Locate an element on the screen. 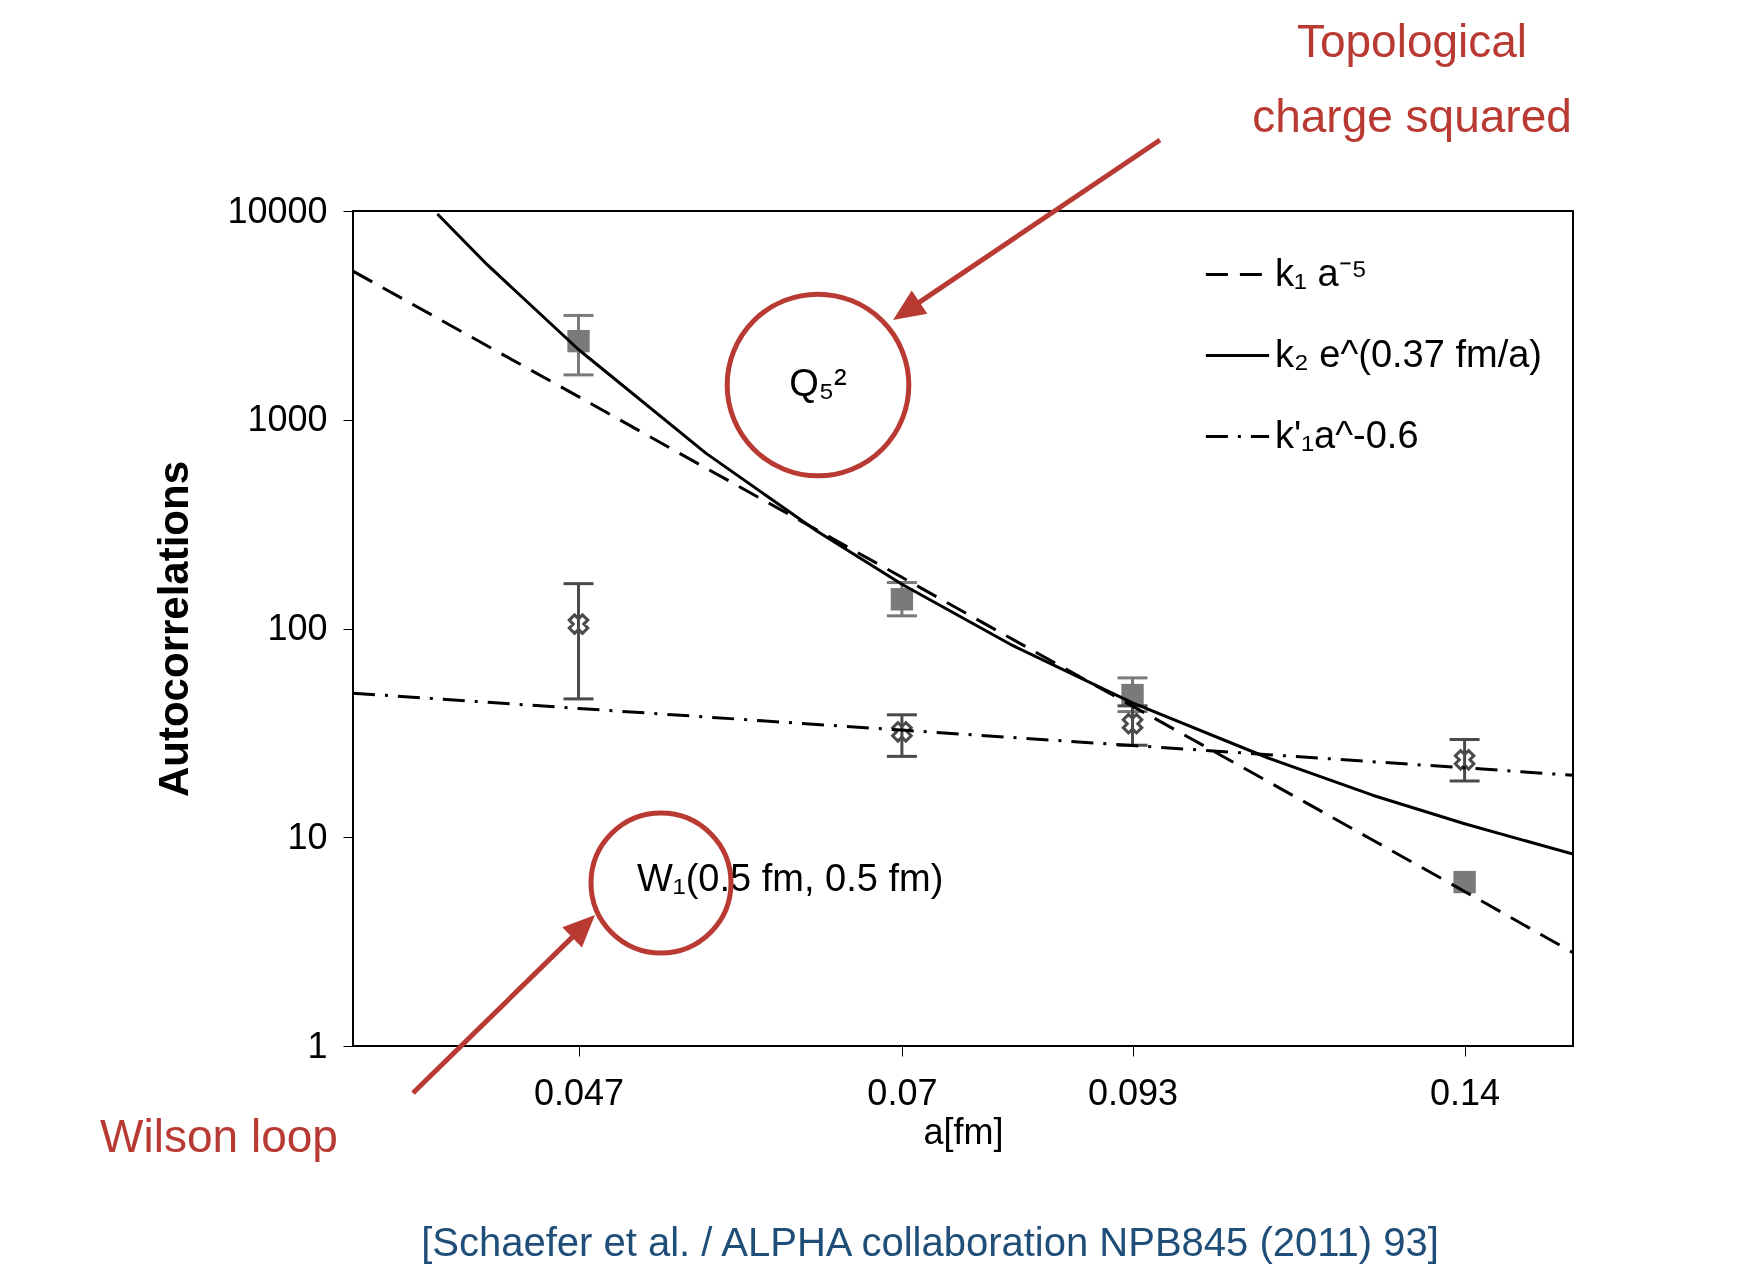  text: [Schaefer et al. / ALPHA collaboration NPB845 (2011) 93] is located at coordinates (930, 1242).